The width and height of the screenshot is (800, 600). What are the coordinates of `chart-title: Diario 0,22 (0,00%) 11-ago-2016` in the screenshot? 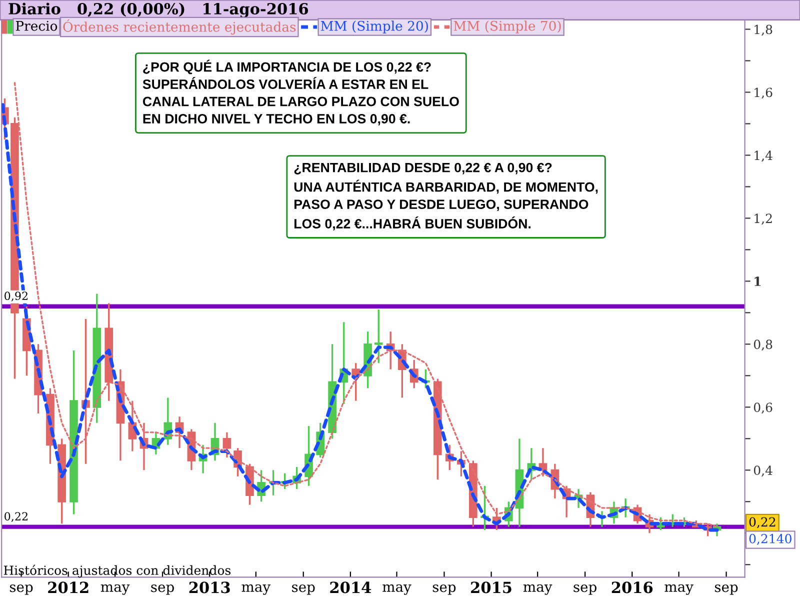 It's located at (158, 10).